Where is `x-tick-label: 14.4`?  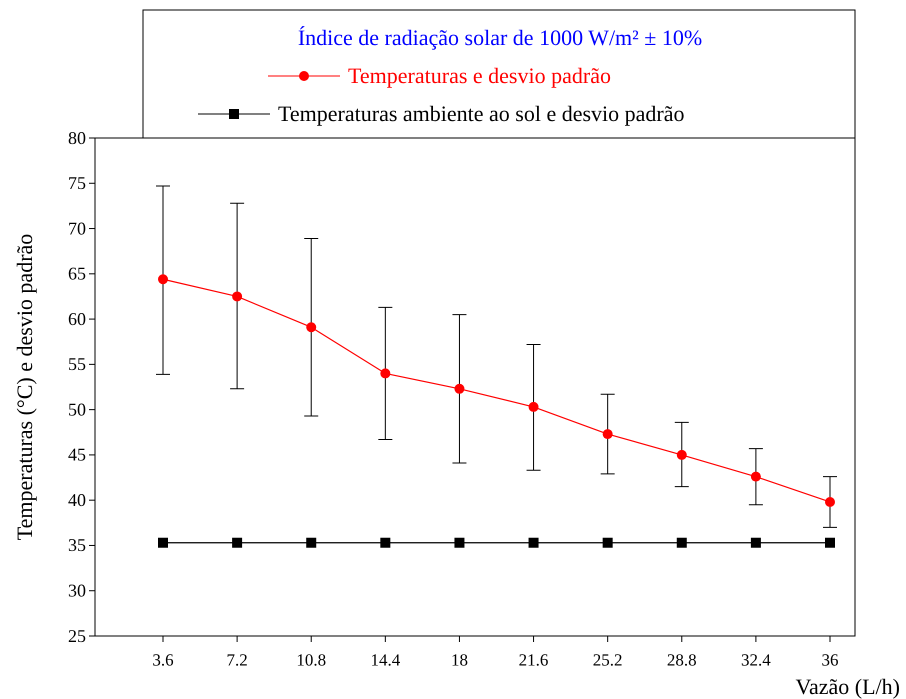
x-tick-label: 14.4 is located at coordinates (385, 660).